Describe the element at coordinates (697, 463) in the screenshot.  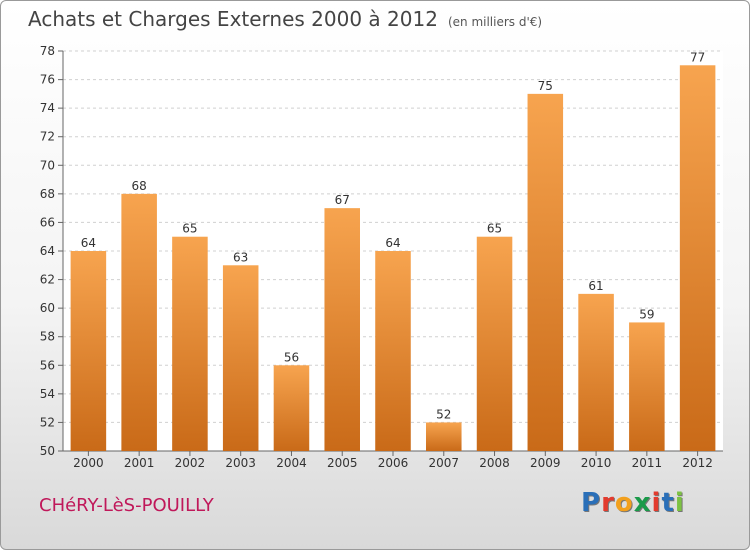
I see `x-tick-label: 2012` at that location.